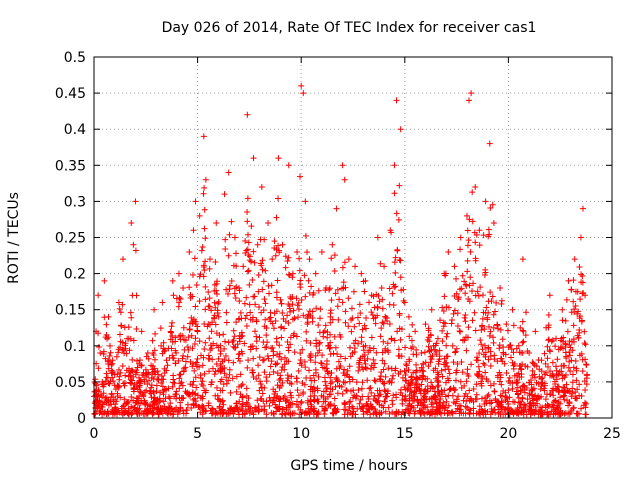 The image size is (640, 480). Describe the element at coordinates (70, 94) in the screenshot. I see `y-tick-label: 0.45` at that location.